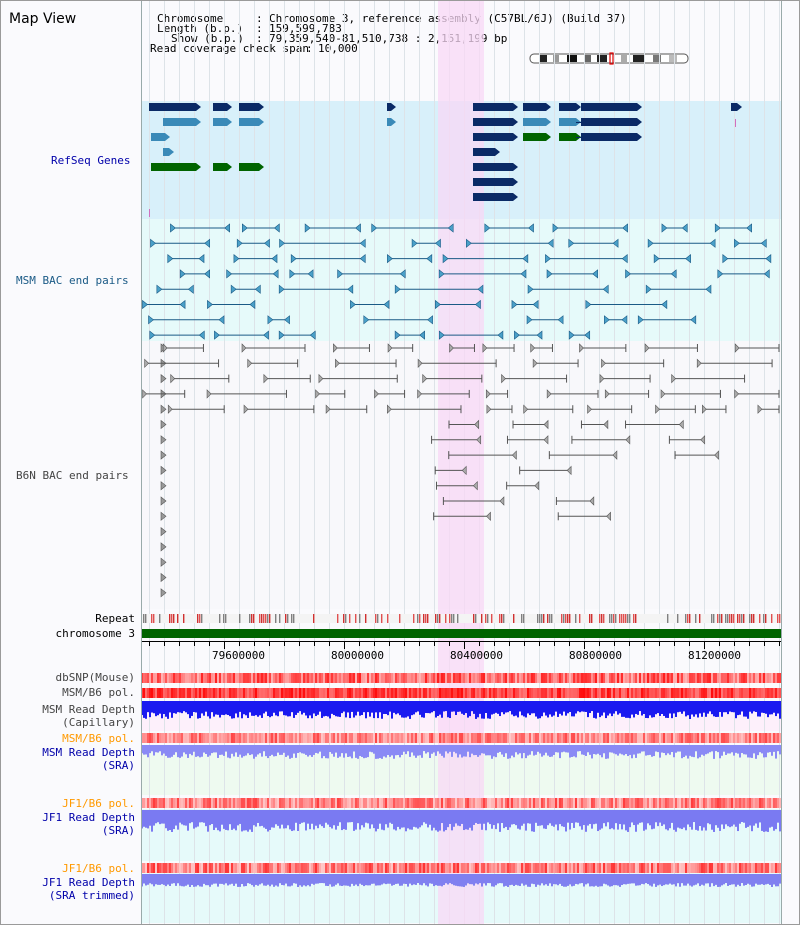 This screenshot has width=800, height=925. Describe the element at coordinates (149, 213) in the screenshot. I see `gene-marker` at that location.